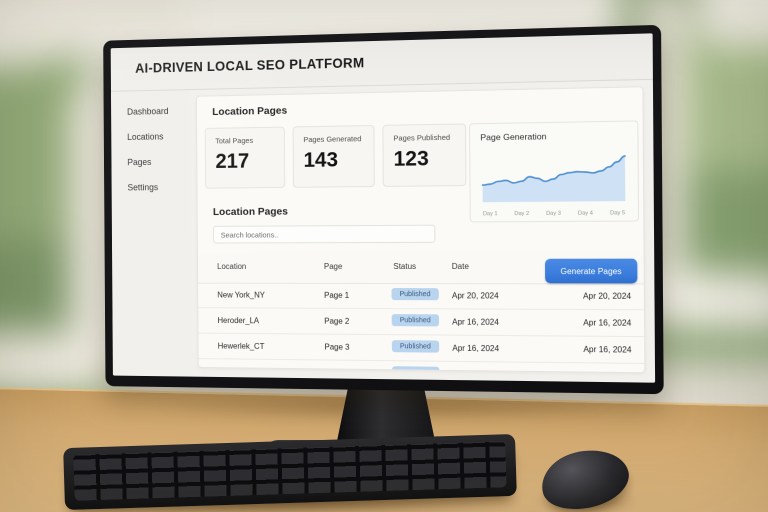  Describe the element at coordinates (411, 159) in the screenshot. I see `stat-value: 123` at that location.